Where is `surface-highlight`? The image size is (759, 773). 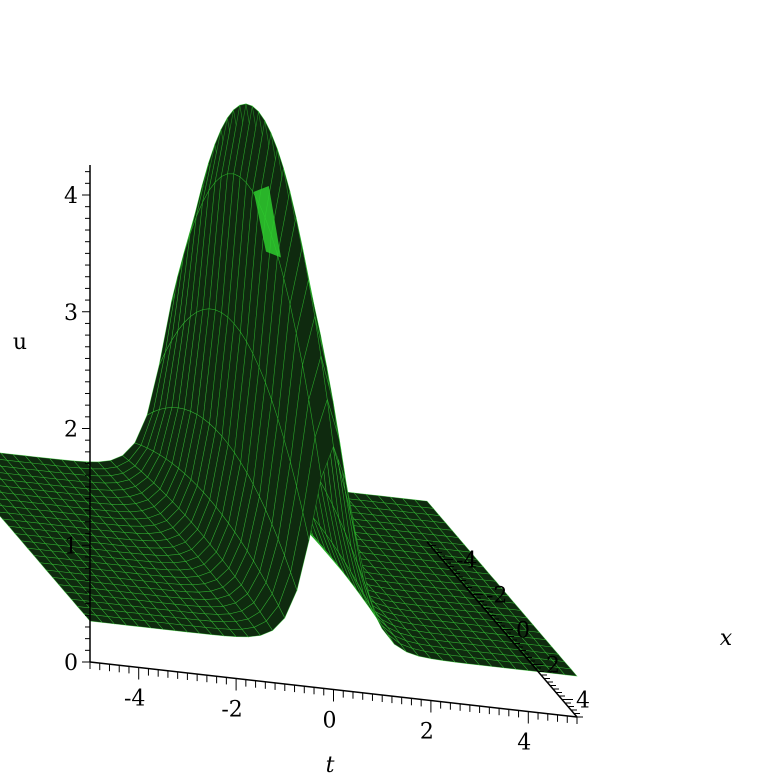
surface-highlight is located at coordinates (267, 222).